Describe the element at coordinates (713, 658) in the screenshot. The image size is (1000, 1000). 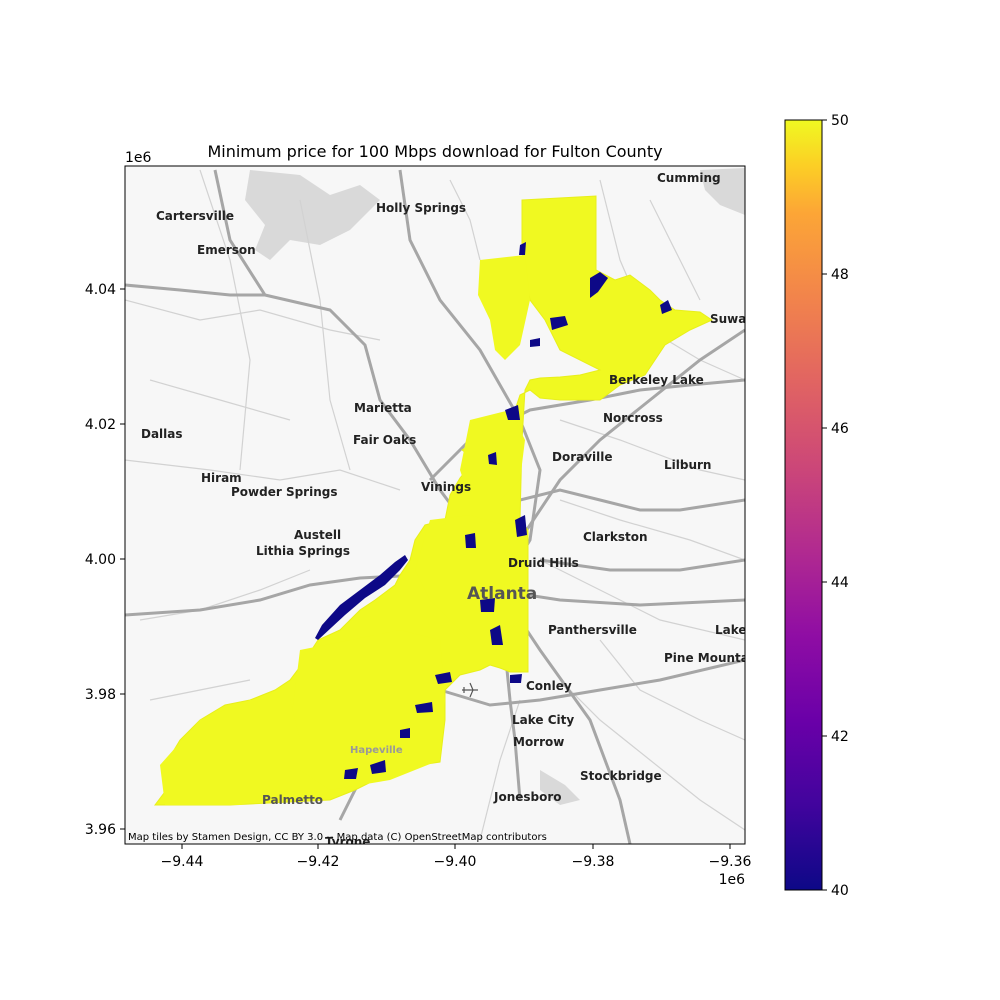
I see `place-pine-mountain: Pine Mountain` at that location.